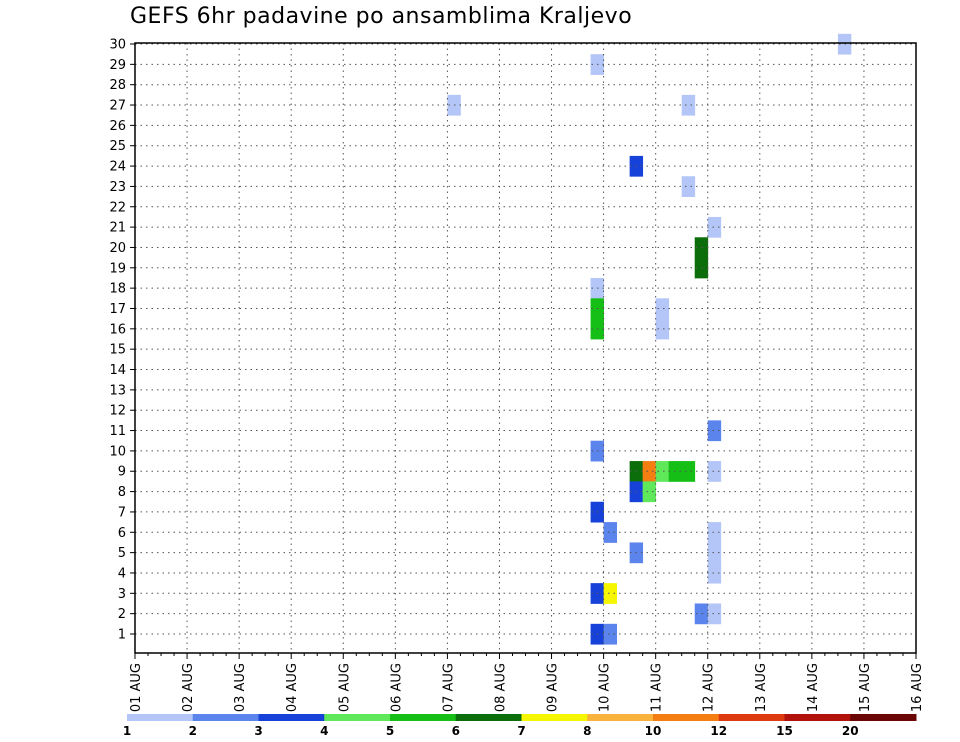  What do you see at coordinates (122, 492) in the screenshot?
I see `y-tick-label: 8` at bounding box center [122, 492].